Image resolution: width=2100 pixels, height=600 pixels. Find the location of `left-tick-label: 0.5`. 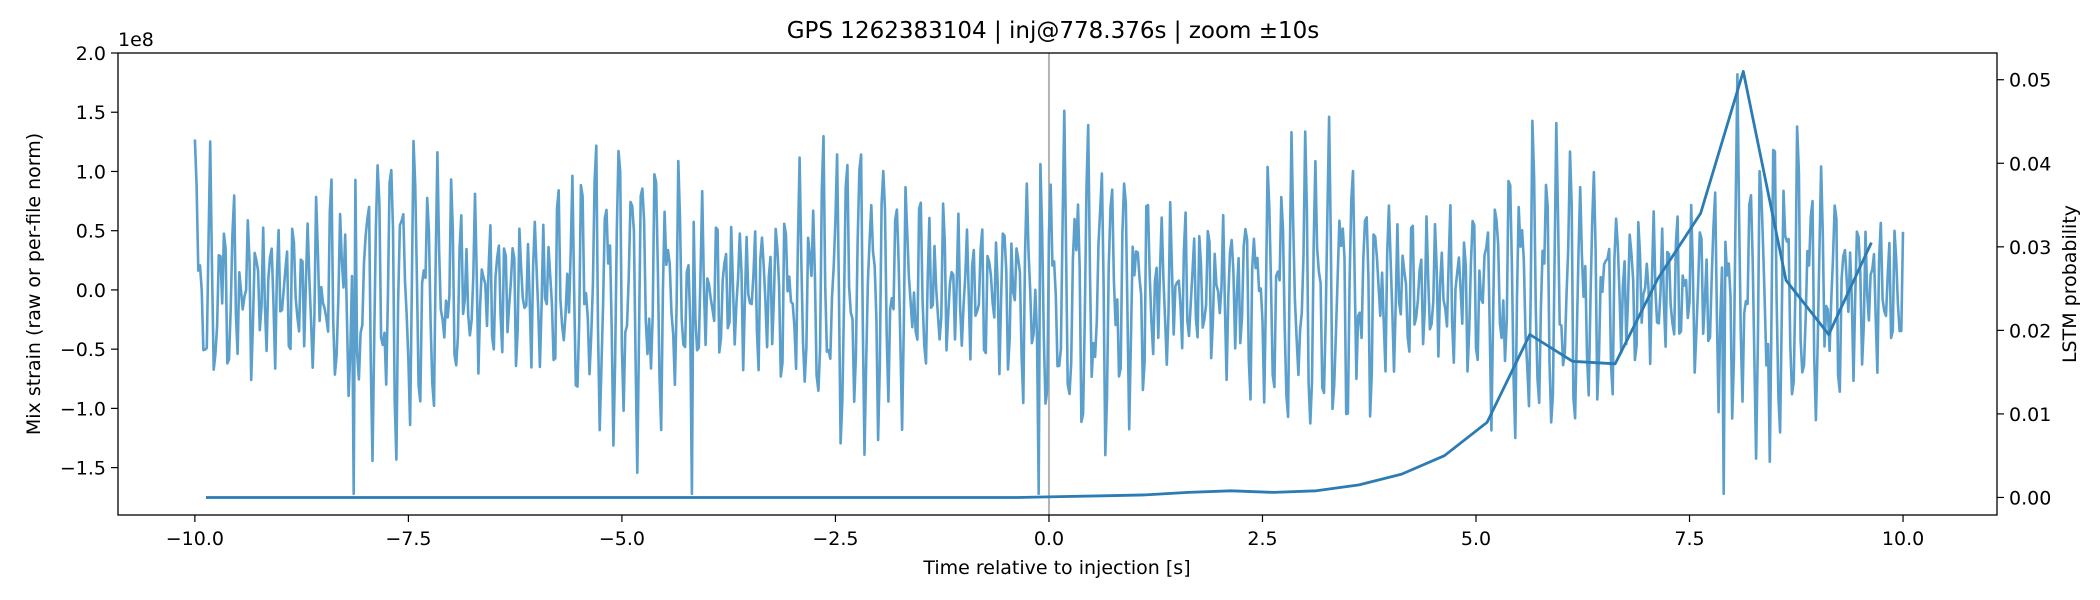

left-tick-label: 0.5 is located at coordinates (91, 232).